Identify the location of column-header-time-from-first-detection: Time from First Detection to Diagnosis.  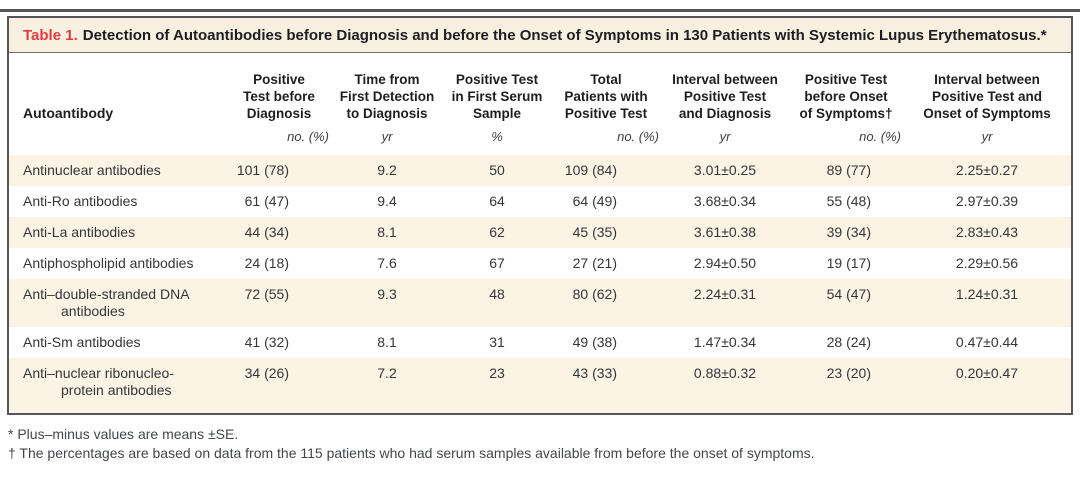
(387, 96).